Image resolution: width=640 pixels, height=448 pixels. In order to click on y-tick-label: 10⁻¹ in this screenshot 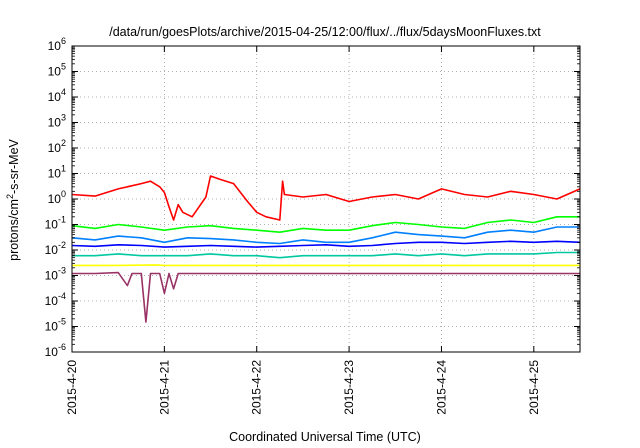, I will do `click(55, 223)`.